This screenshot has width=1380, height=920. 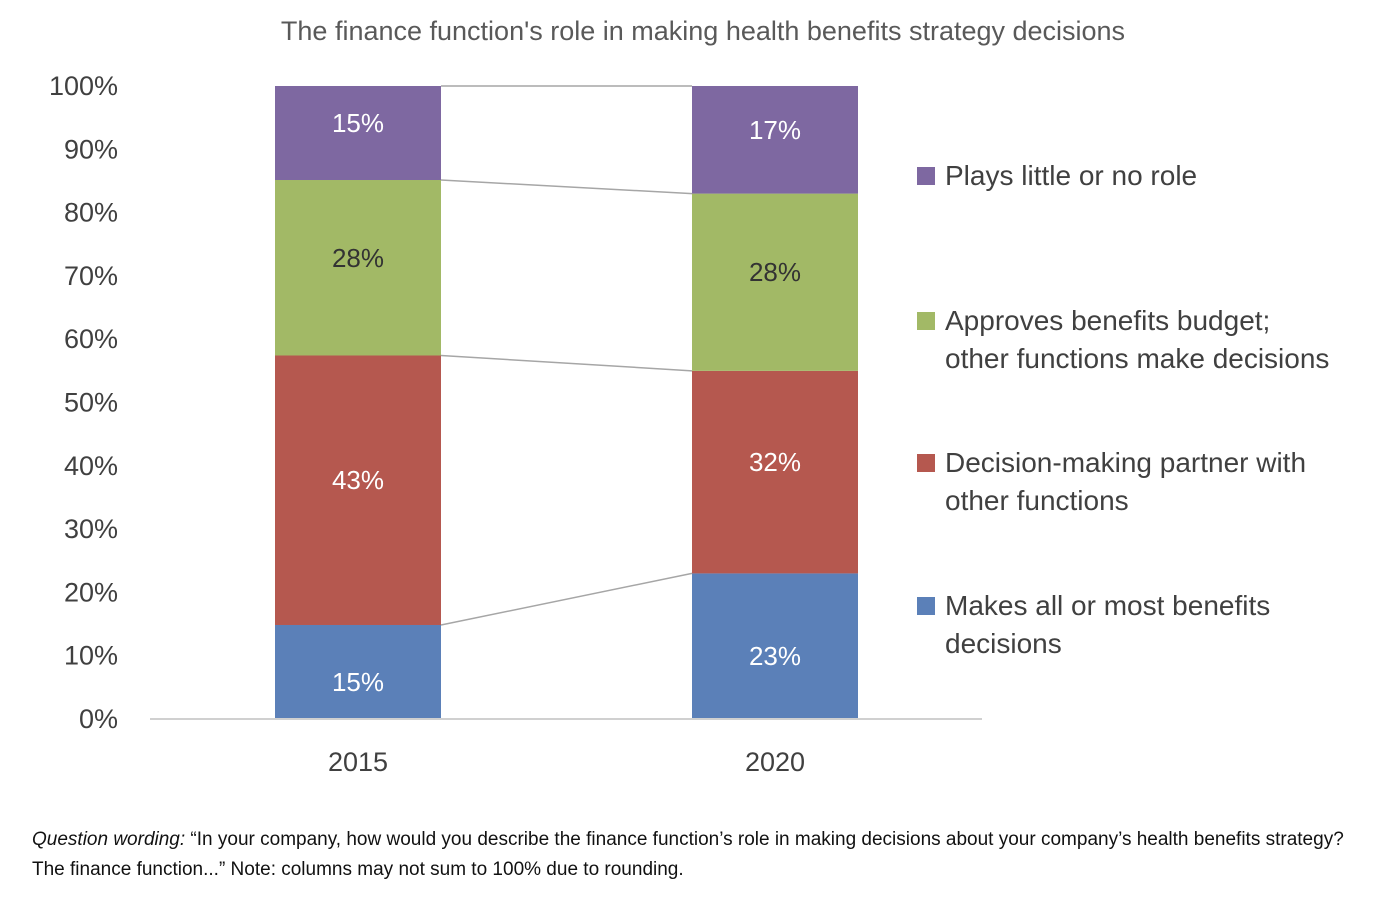 What do you see at coordinates (91, 656) in the screenshot?
I see `y-tick-label: 10%` at bounding box center [91, 656].